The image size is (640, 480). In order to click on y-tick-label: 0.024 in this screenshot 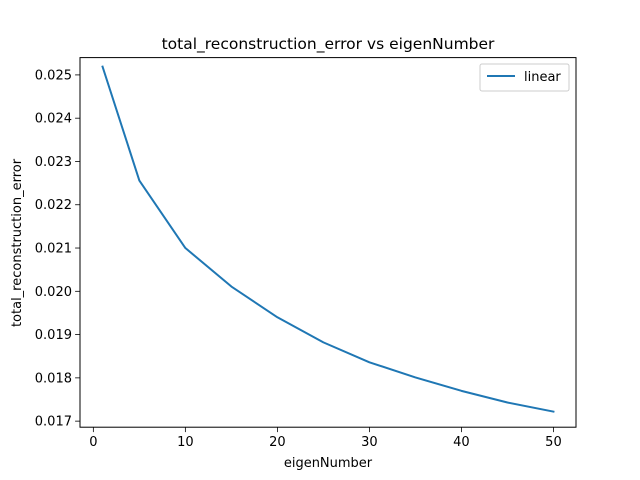, I will do `click(53, 119)`.